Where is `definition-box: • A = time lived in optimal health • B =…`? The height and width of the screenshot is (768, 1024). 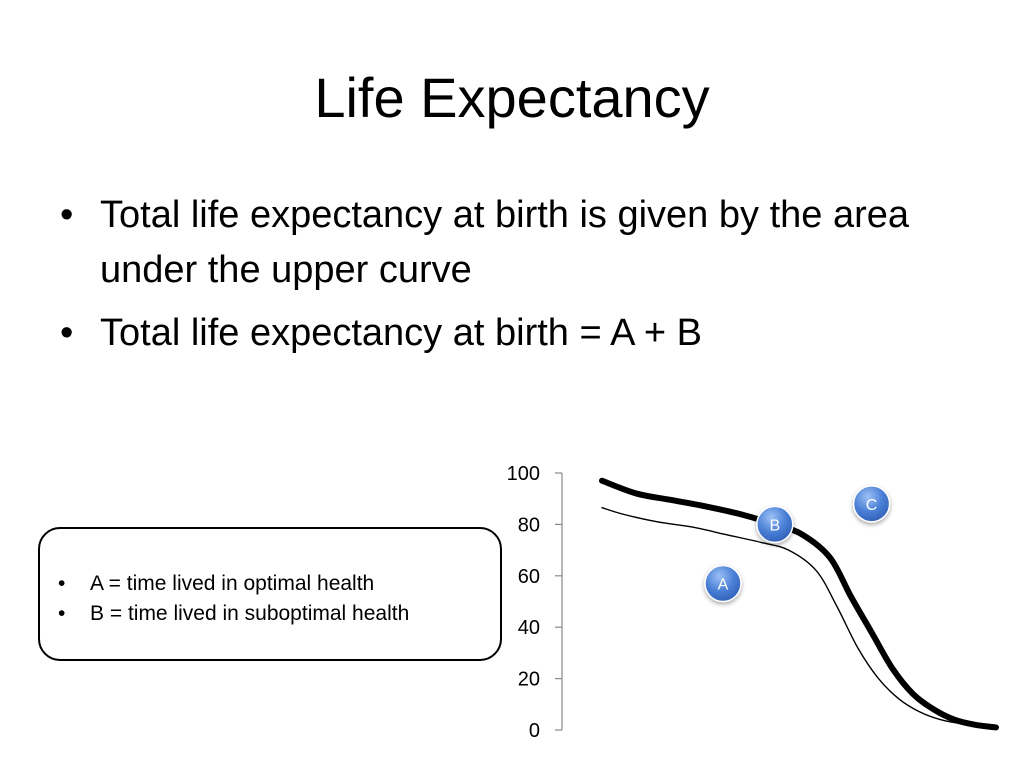 definition-box: • A = time lived in optimal health • B =… is located at coordinates (270, 594).